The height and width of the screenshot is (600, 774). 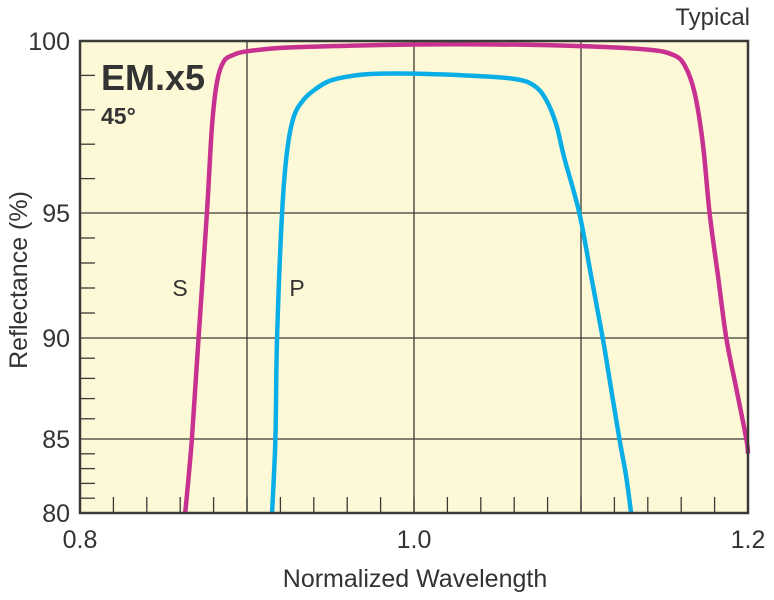 I want to click on y-tick-label: 100, so click(x=49, y=42).